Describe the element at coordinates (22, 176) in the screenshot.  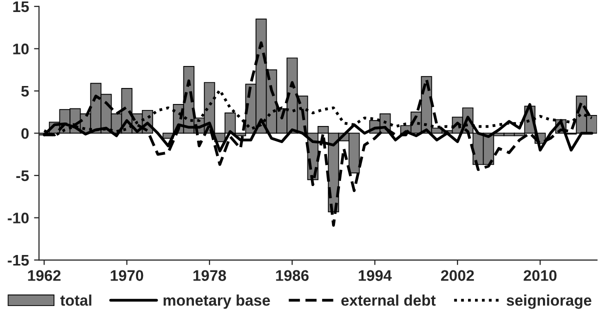
I see `y-tick-label: -5` at that location.